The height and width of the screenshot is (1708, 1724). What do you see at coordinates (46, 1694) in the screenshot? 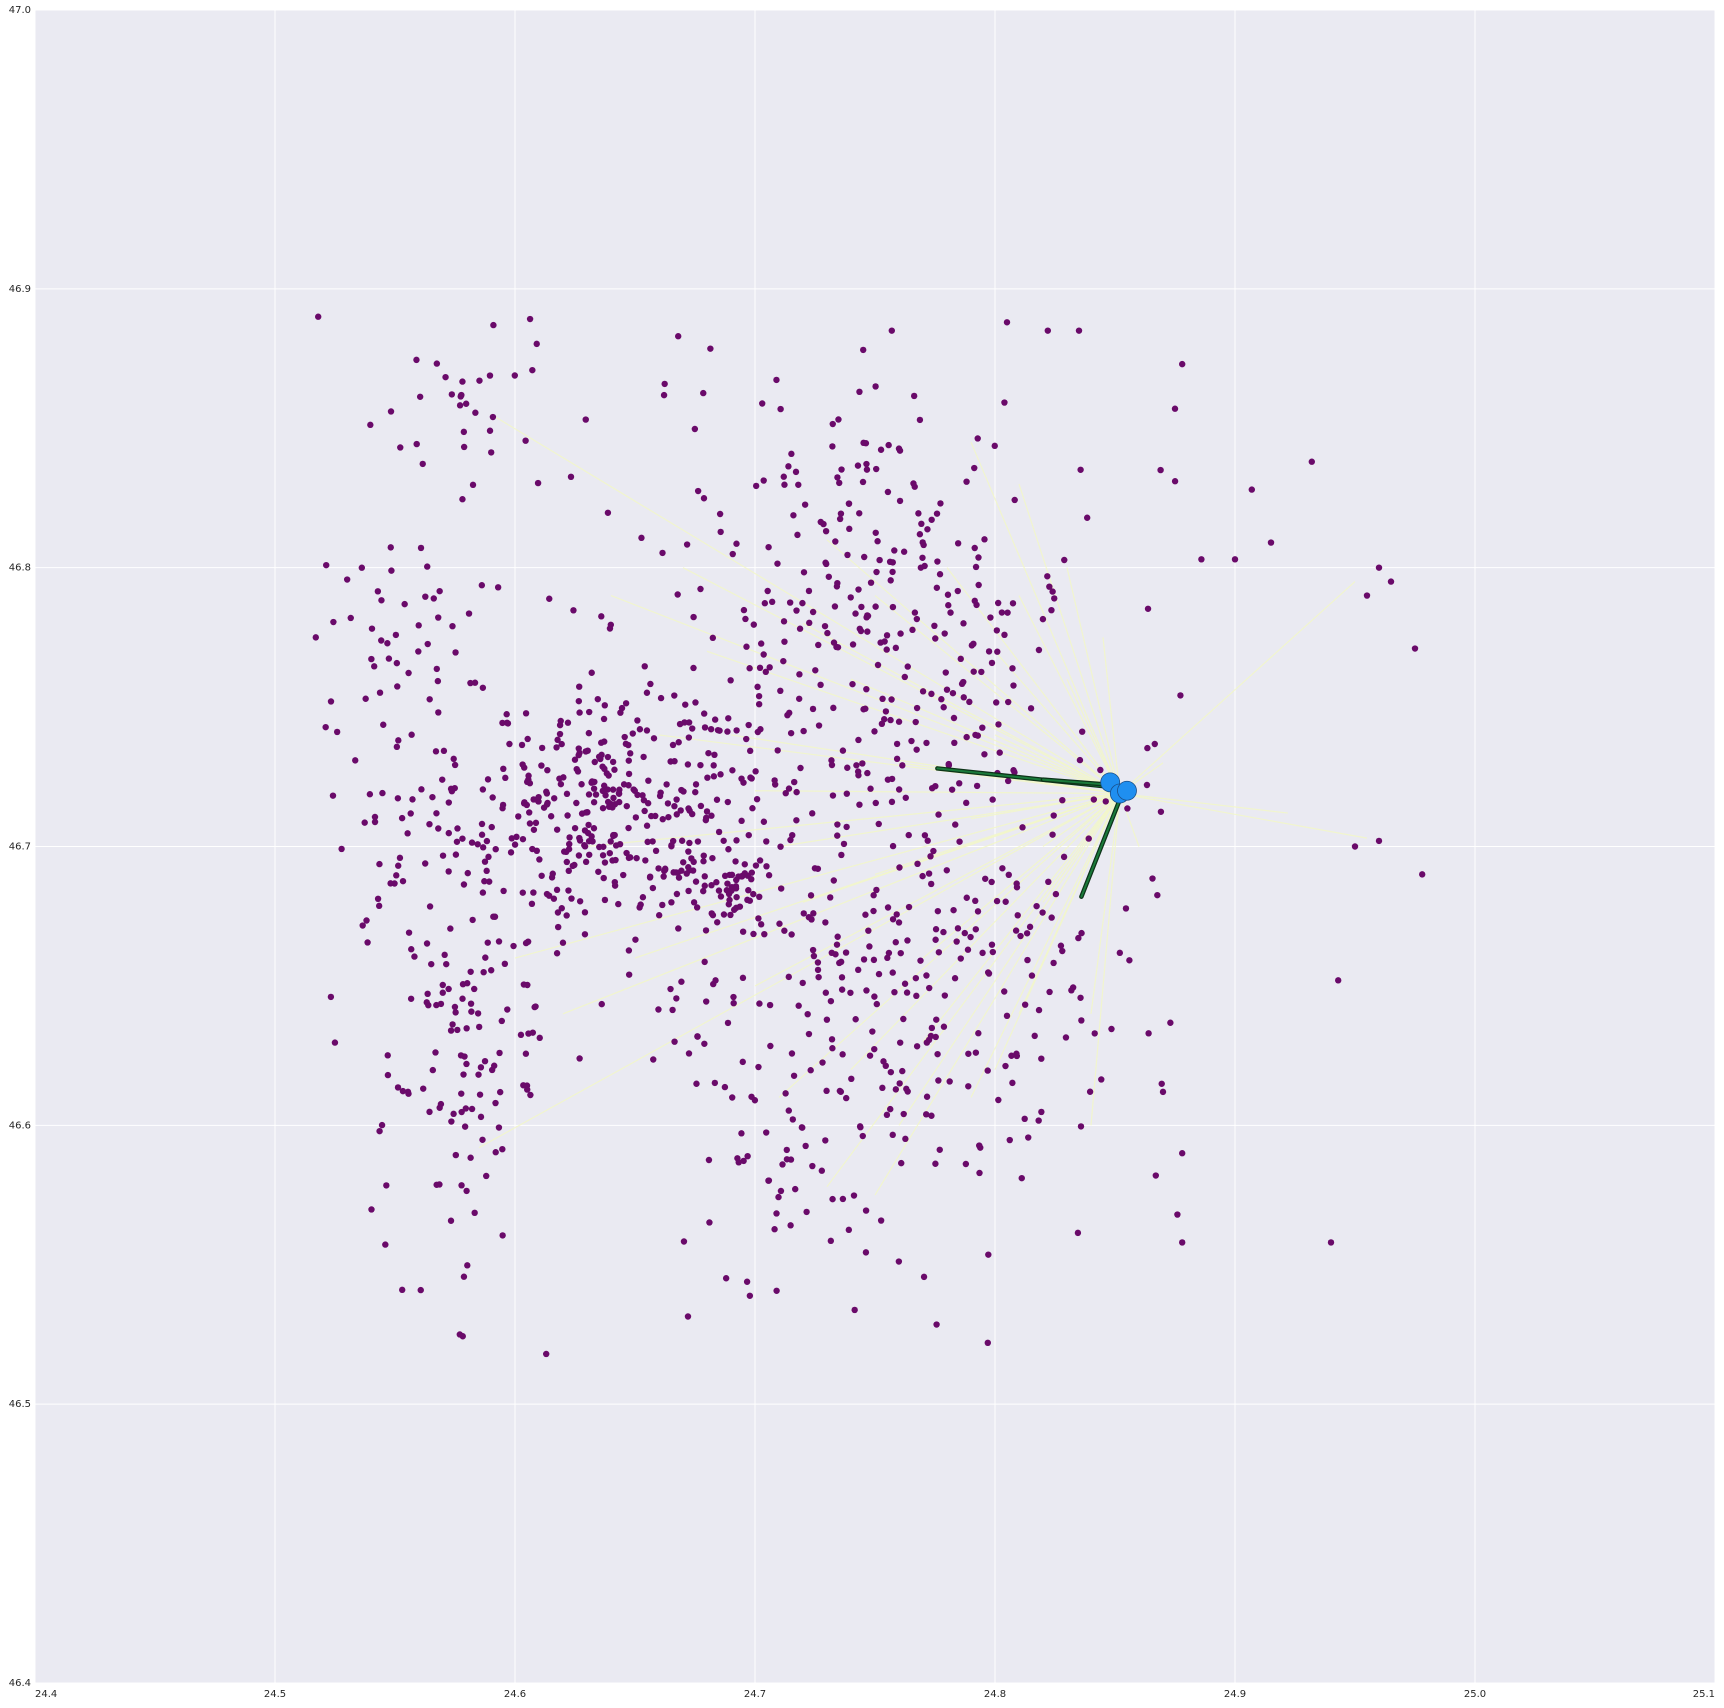
I see `x-tick-label: 24.4` at bounding box center [46, 1694].